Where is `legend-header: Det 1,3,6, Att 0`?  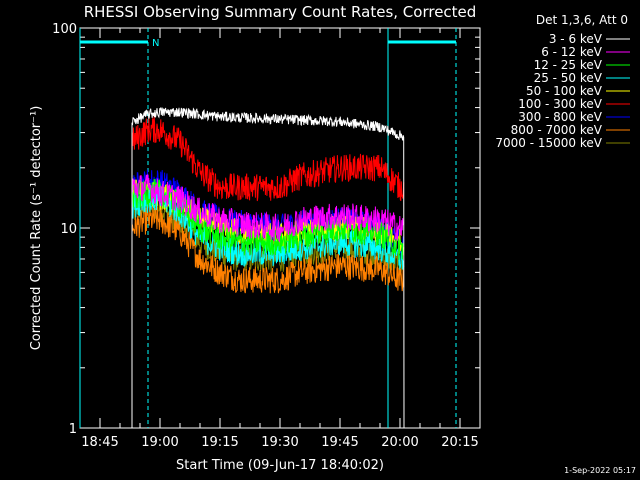
legend-header: Det 1,3,6, Att 0 is located at coordinates (582, 20).